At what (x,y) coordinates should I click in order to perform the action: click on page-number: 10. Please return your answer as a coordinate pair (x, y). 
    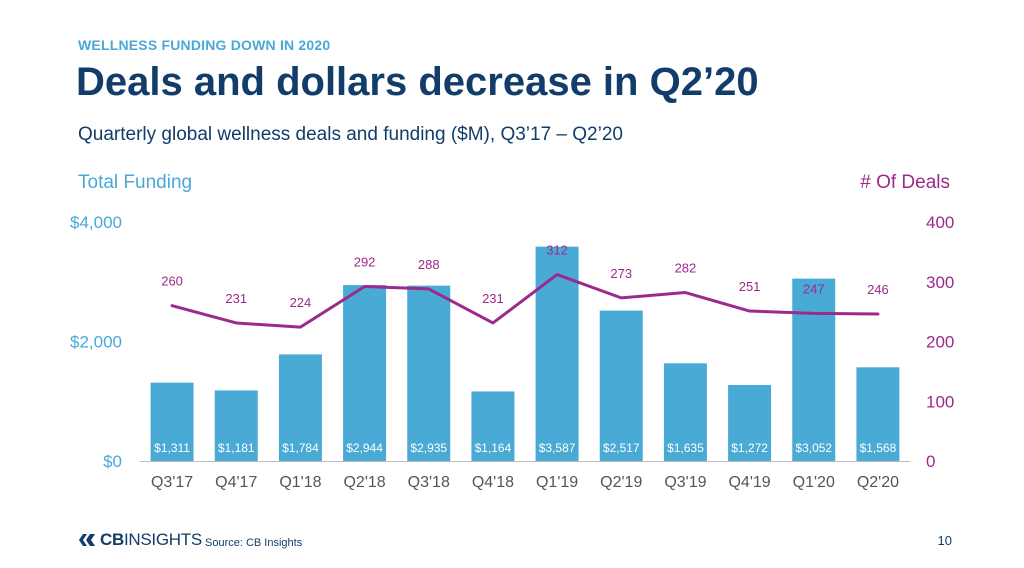
    Looking at the image, I should click on (944, 540).